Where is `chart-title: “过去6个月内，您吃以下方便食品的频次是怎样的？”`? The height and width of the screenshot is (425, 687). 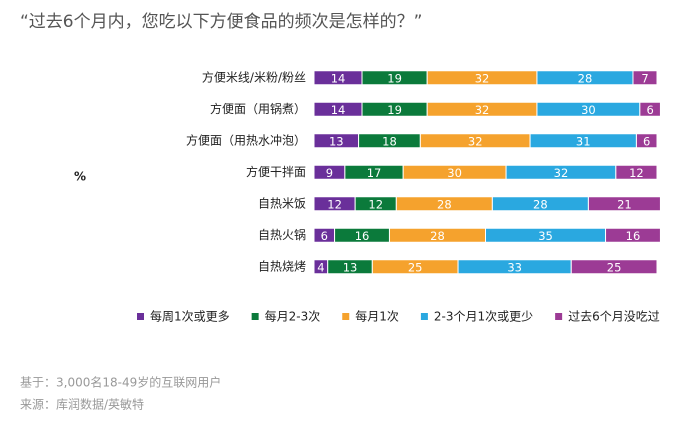 chart-title: “过去6个月内，您吃以下方便食品的频次是怎样的？” is located at coordinates (221, 22).